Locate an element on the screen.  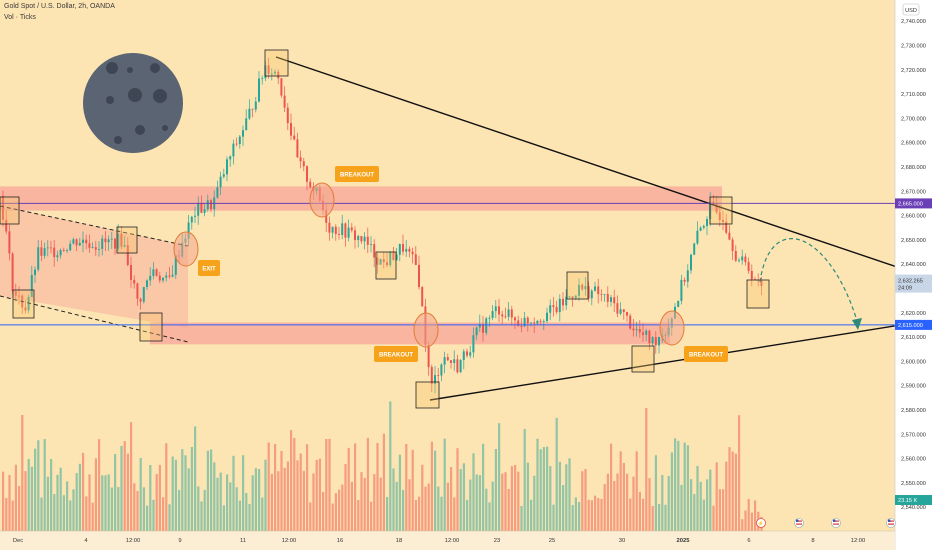
volume-value-badge is located at coordinates (913, 500).